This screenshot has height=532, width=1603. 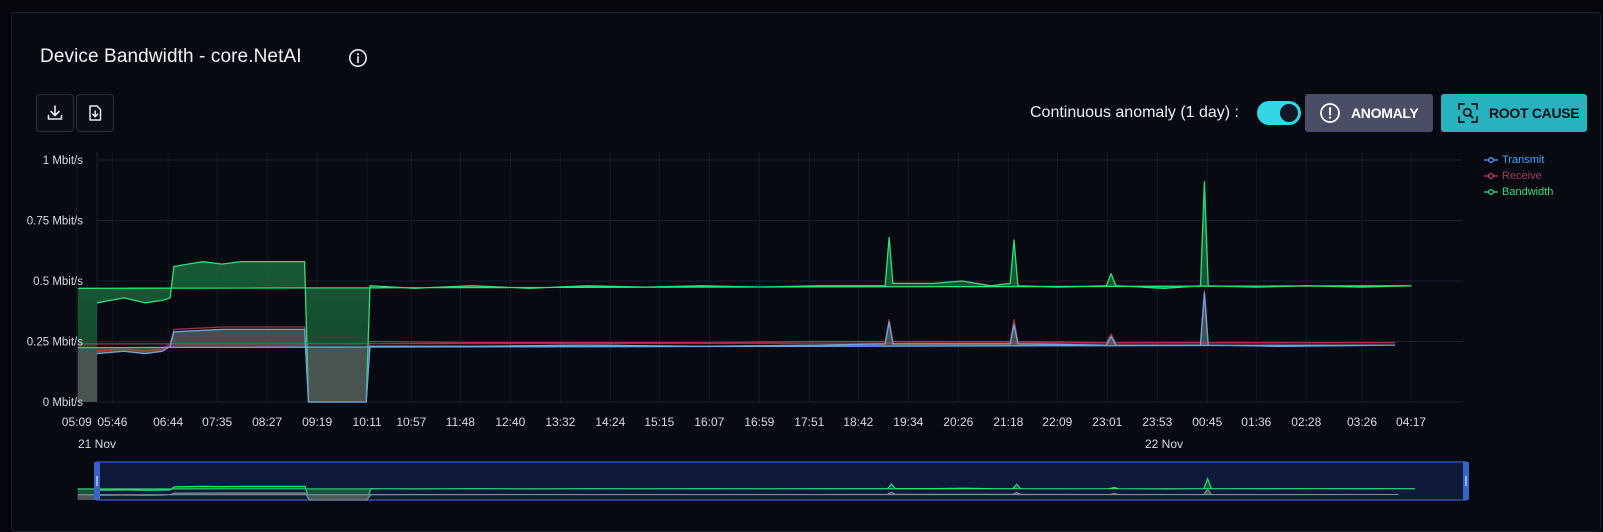 What do you see at coordinates (1385, 113) in the screenshot?
I see `anomaly-label: ANOMALY` at bounding box center [1385, 113].